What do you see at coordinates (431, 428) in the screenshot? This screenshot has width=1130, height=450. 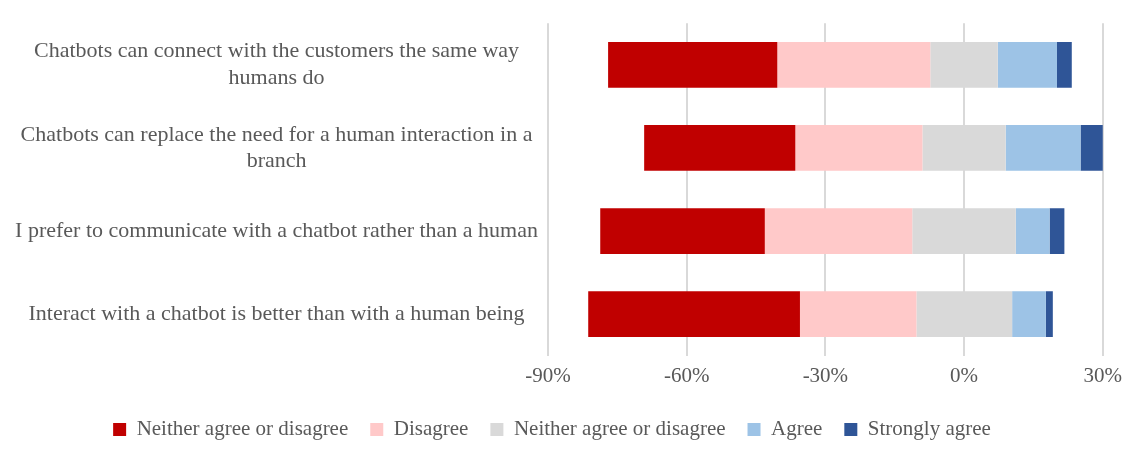 I see `legend-label: Disagree` at bounding box center [431, 428].